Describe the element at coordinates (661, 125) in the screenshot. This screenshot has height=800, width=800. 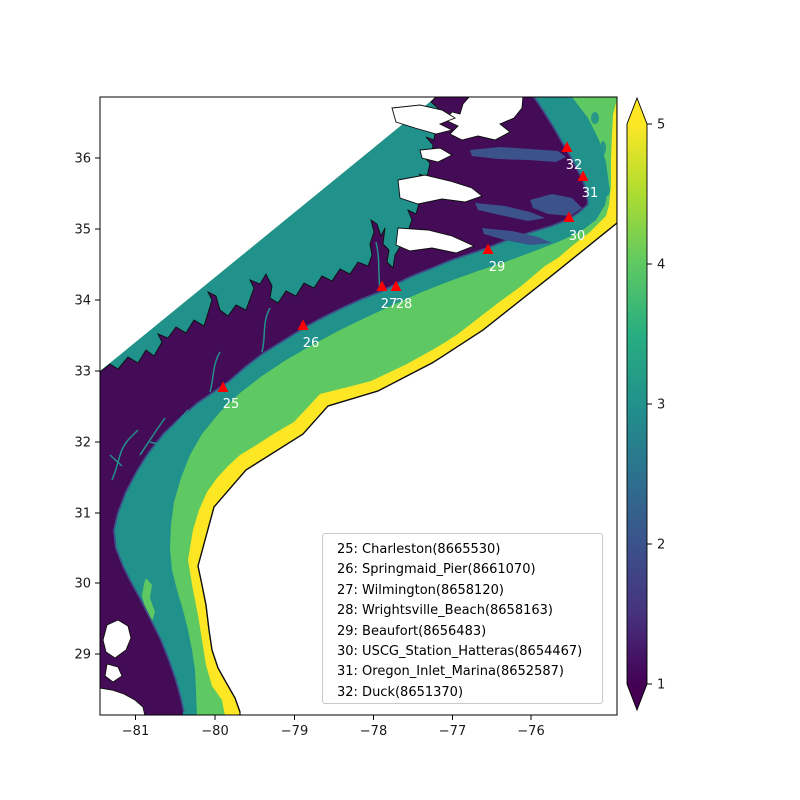
I see `colorbar-tick-label: 5` at that location.